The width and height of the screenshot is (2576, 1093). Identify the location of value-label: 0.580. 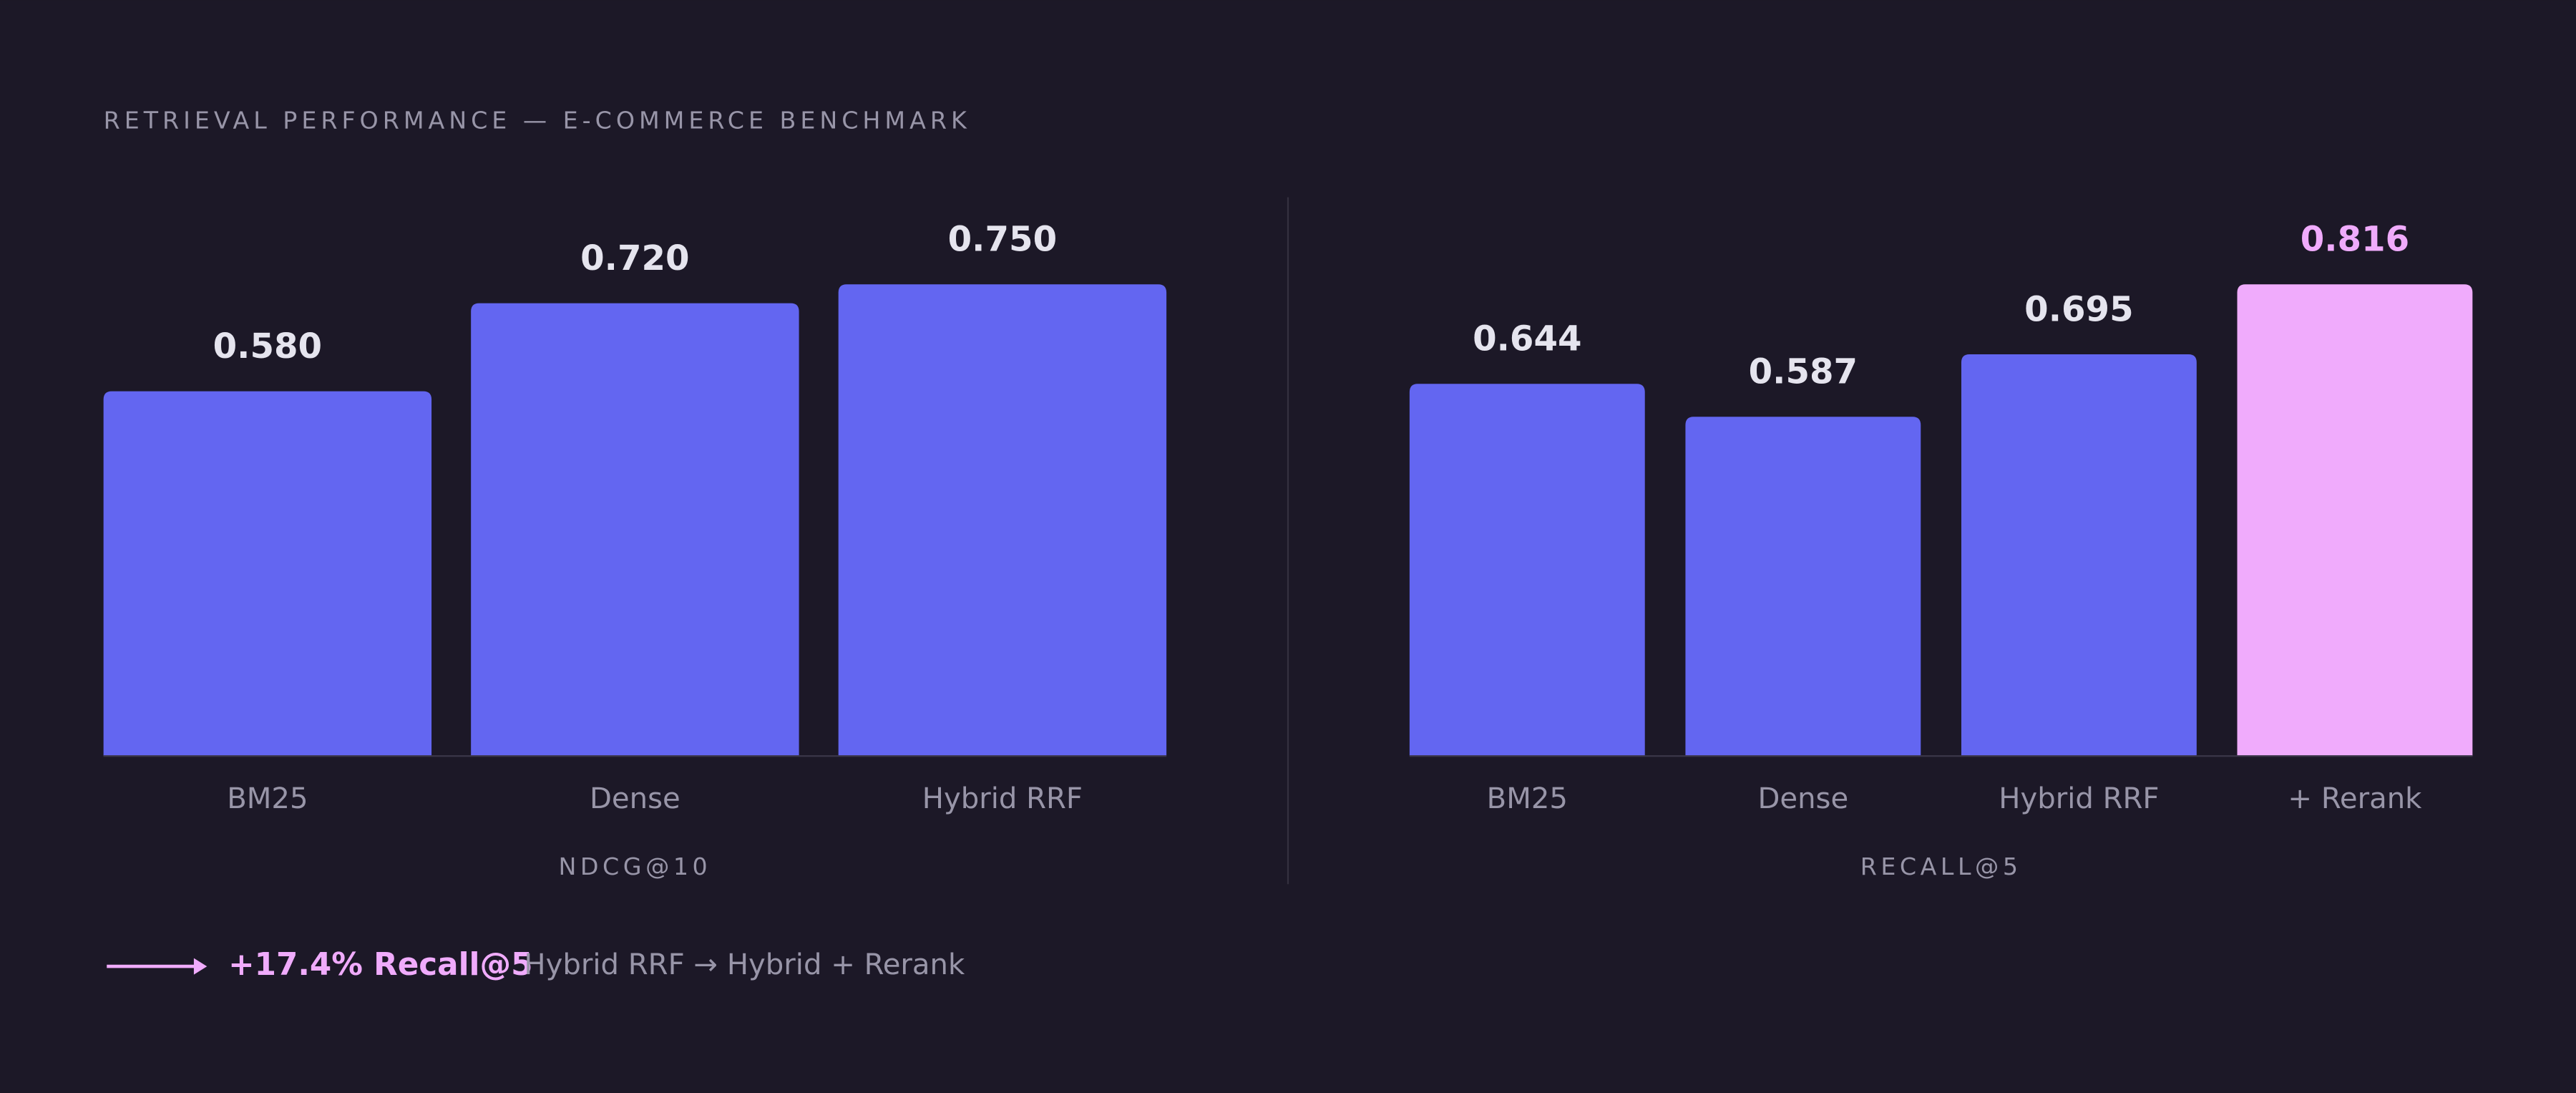
(267, 346).